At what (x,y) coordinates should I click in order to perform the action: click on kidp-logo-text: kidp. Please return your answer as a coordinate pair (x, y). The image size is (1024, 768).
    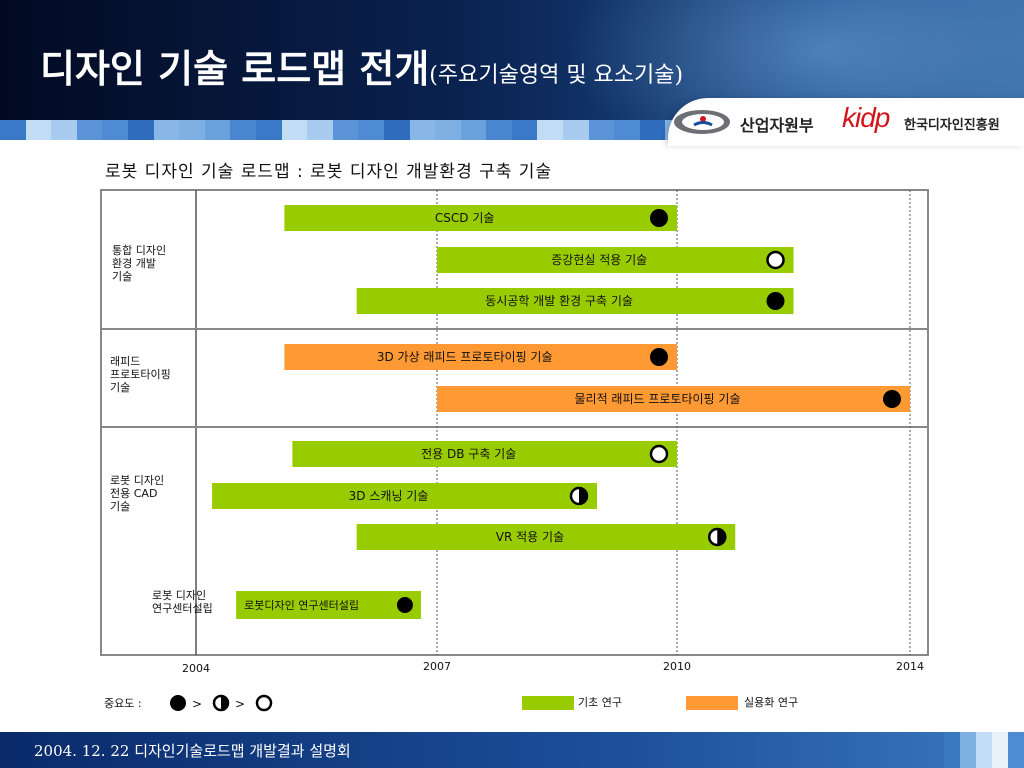
    Looking at the image, I should click on (866, 117).